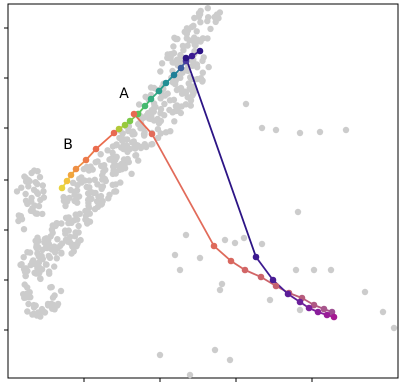  I want to click on annotations: AB, so click(96, 119).